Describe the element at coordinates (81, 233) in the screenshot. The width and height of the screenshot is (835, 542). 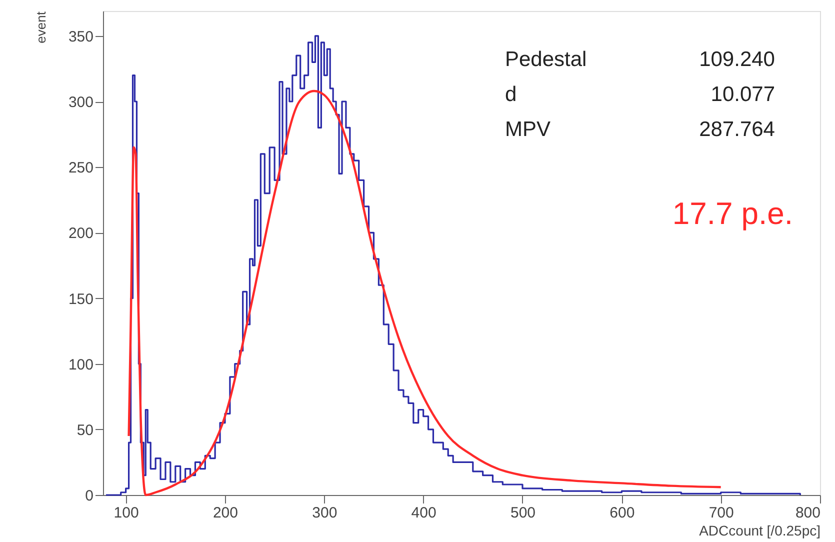
I see `y-tick-label: 200` at that location.